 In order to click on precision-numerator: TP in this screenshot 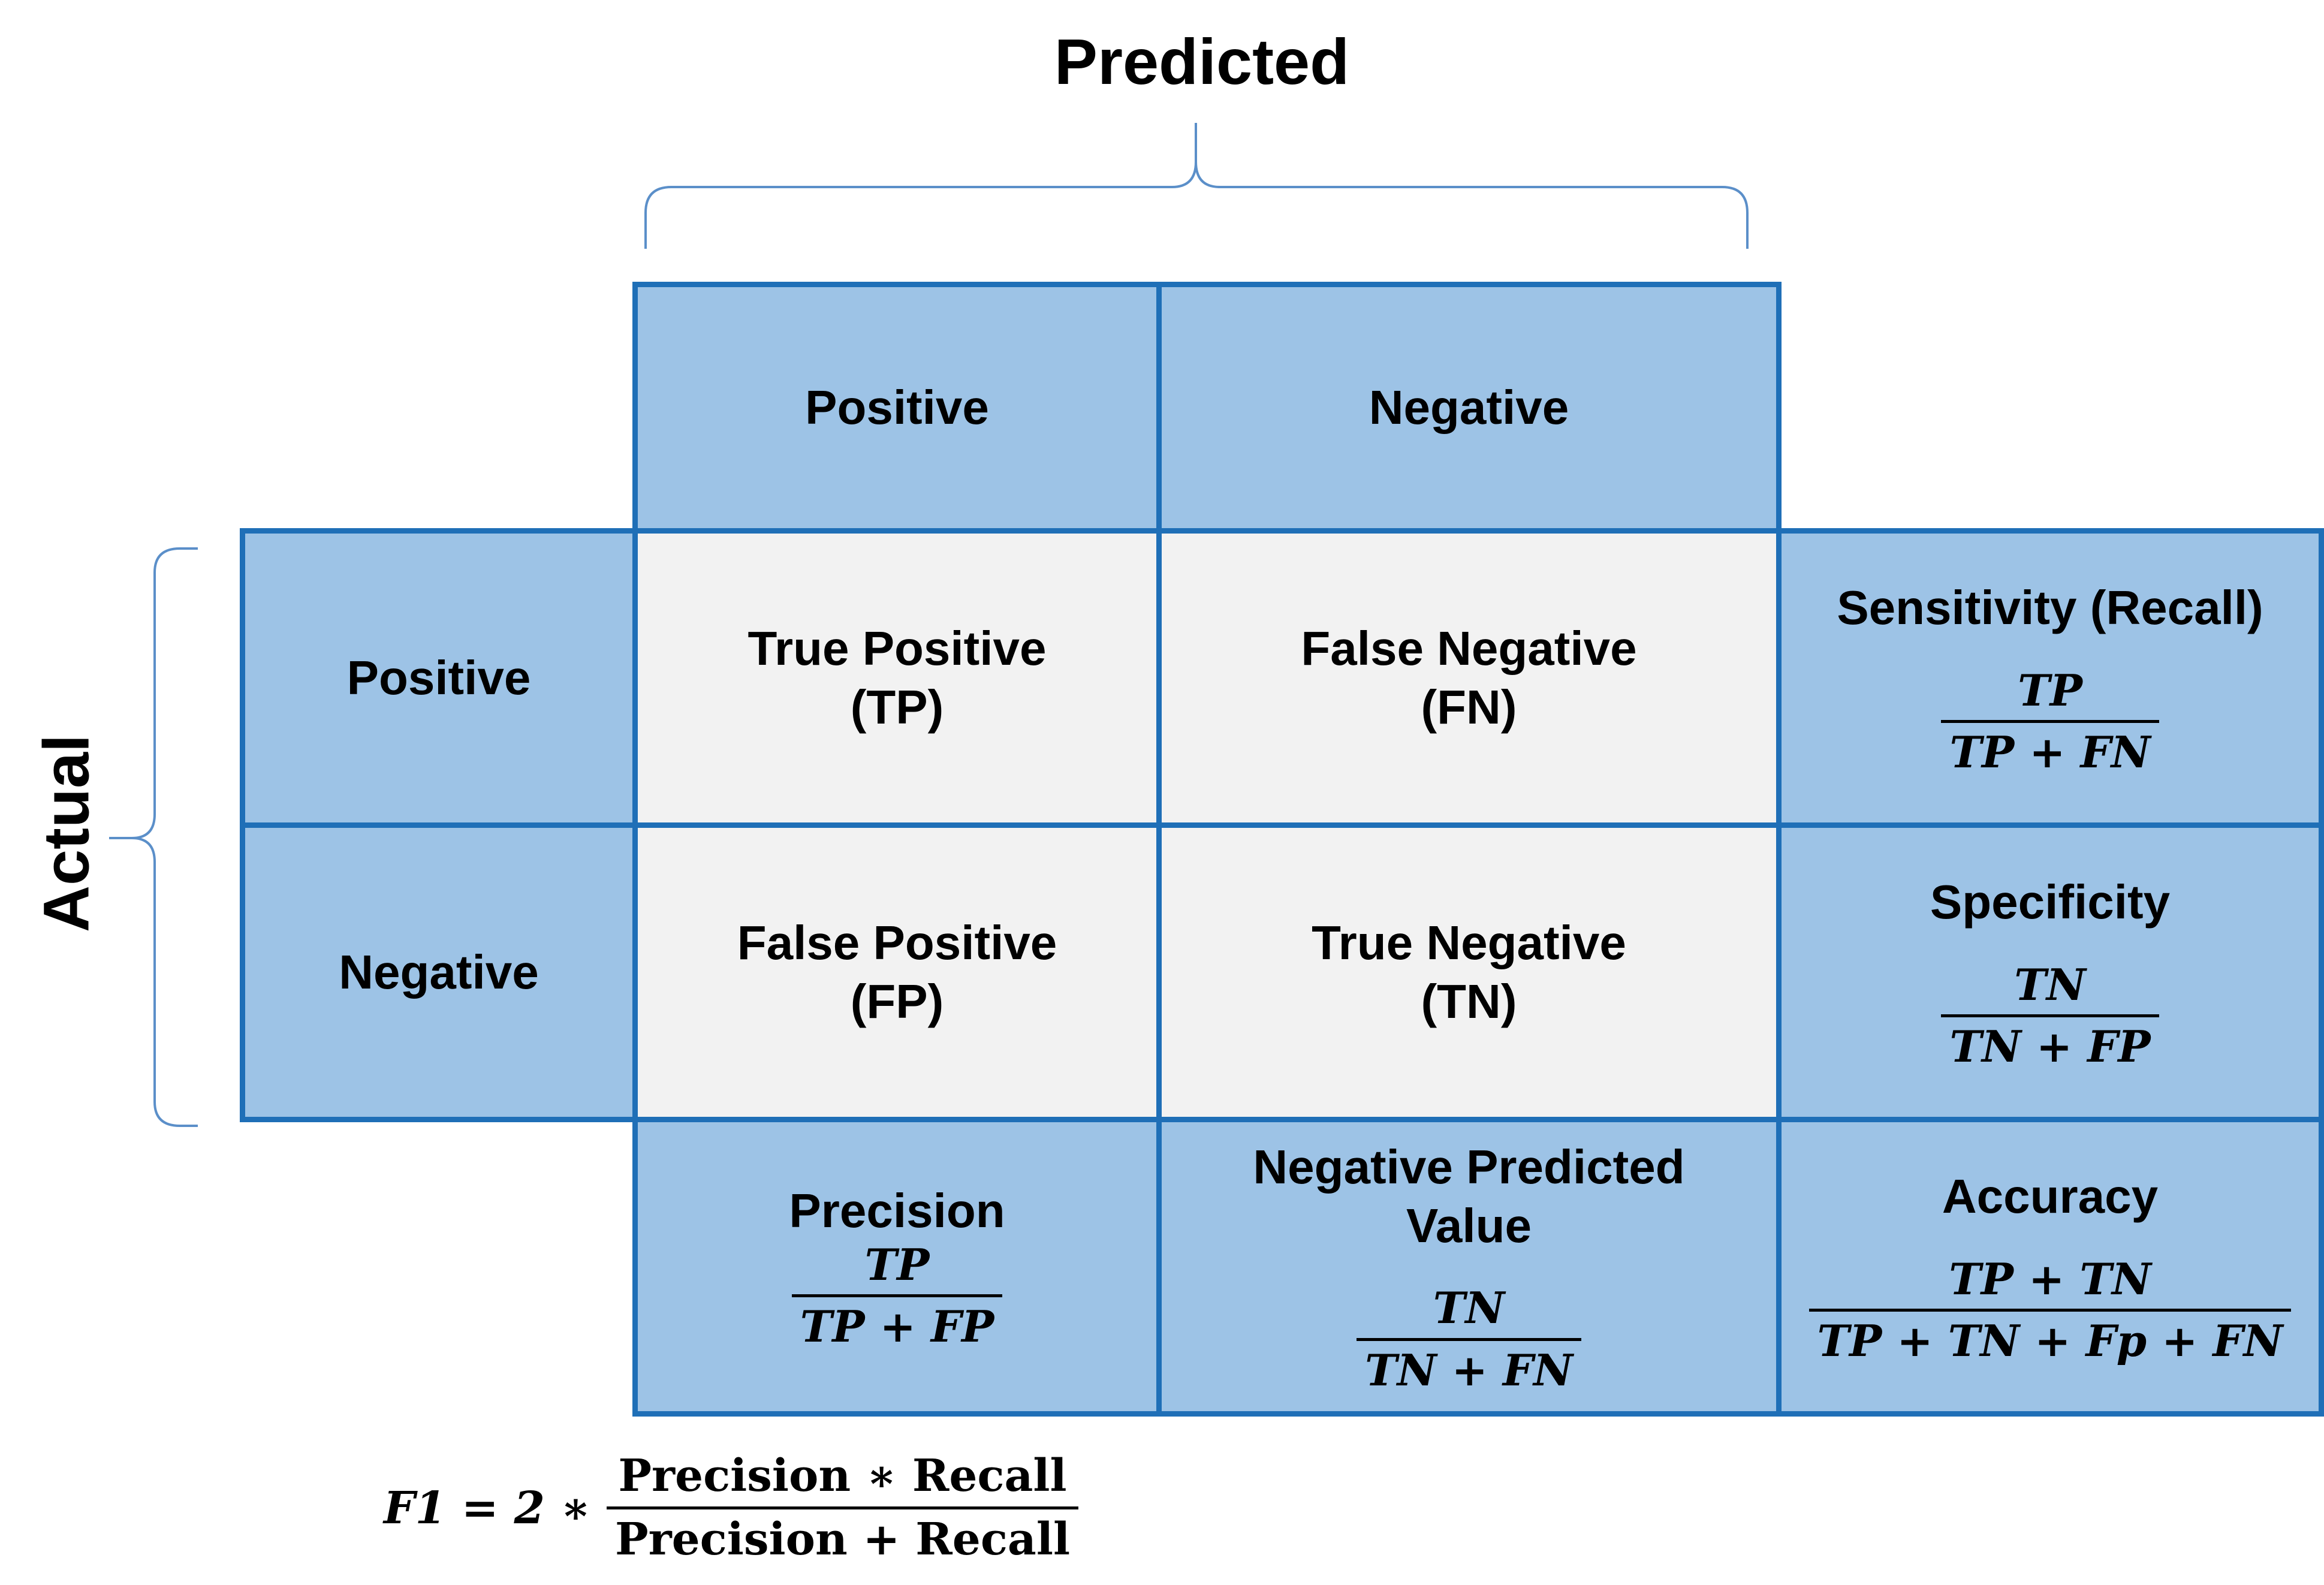, I will do `click(897, 1264)`.